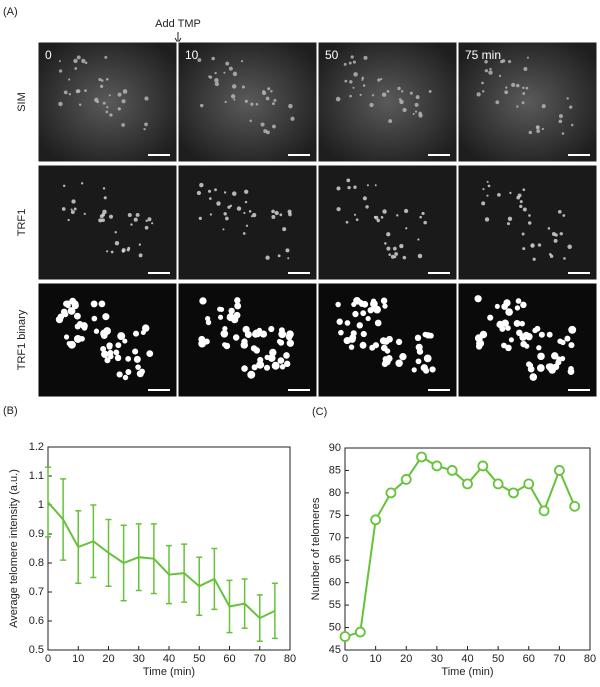  What do you see at coordinates (108, 659) in the screenshot?
I see `x-tick-label: 20` at bounding box center [108, 659].